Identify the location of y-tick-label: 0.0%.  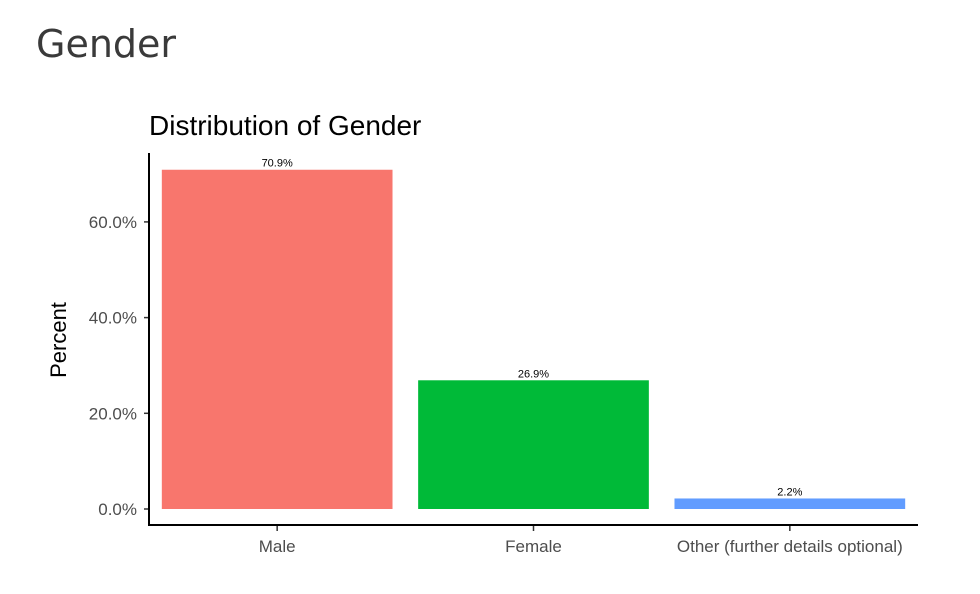
(117, 509).